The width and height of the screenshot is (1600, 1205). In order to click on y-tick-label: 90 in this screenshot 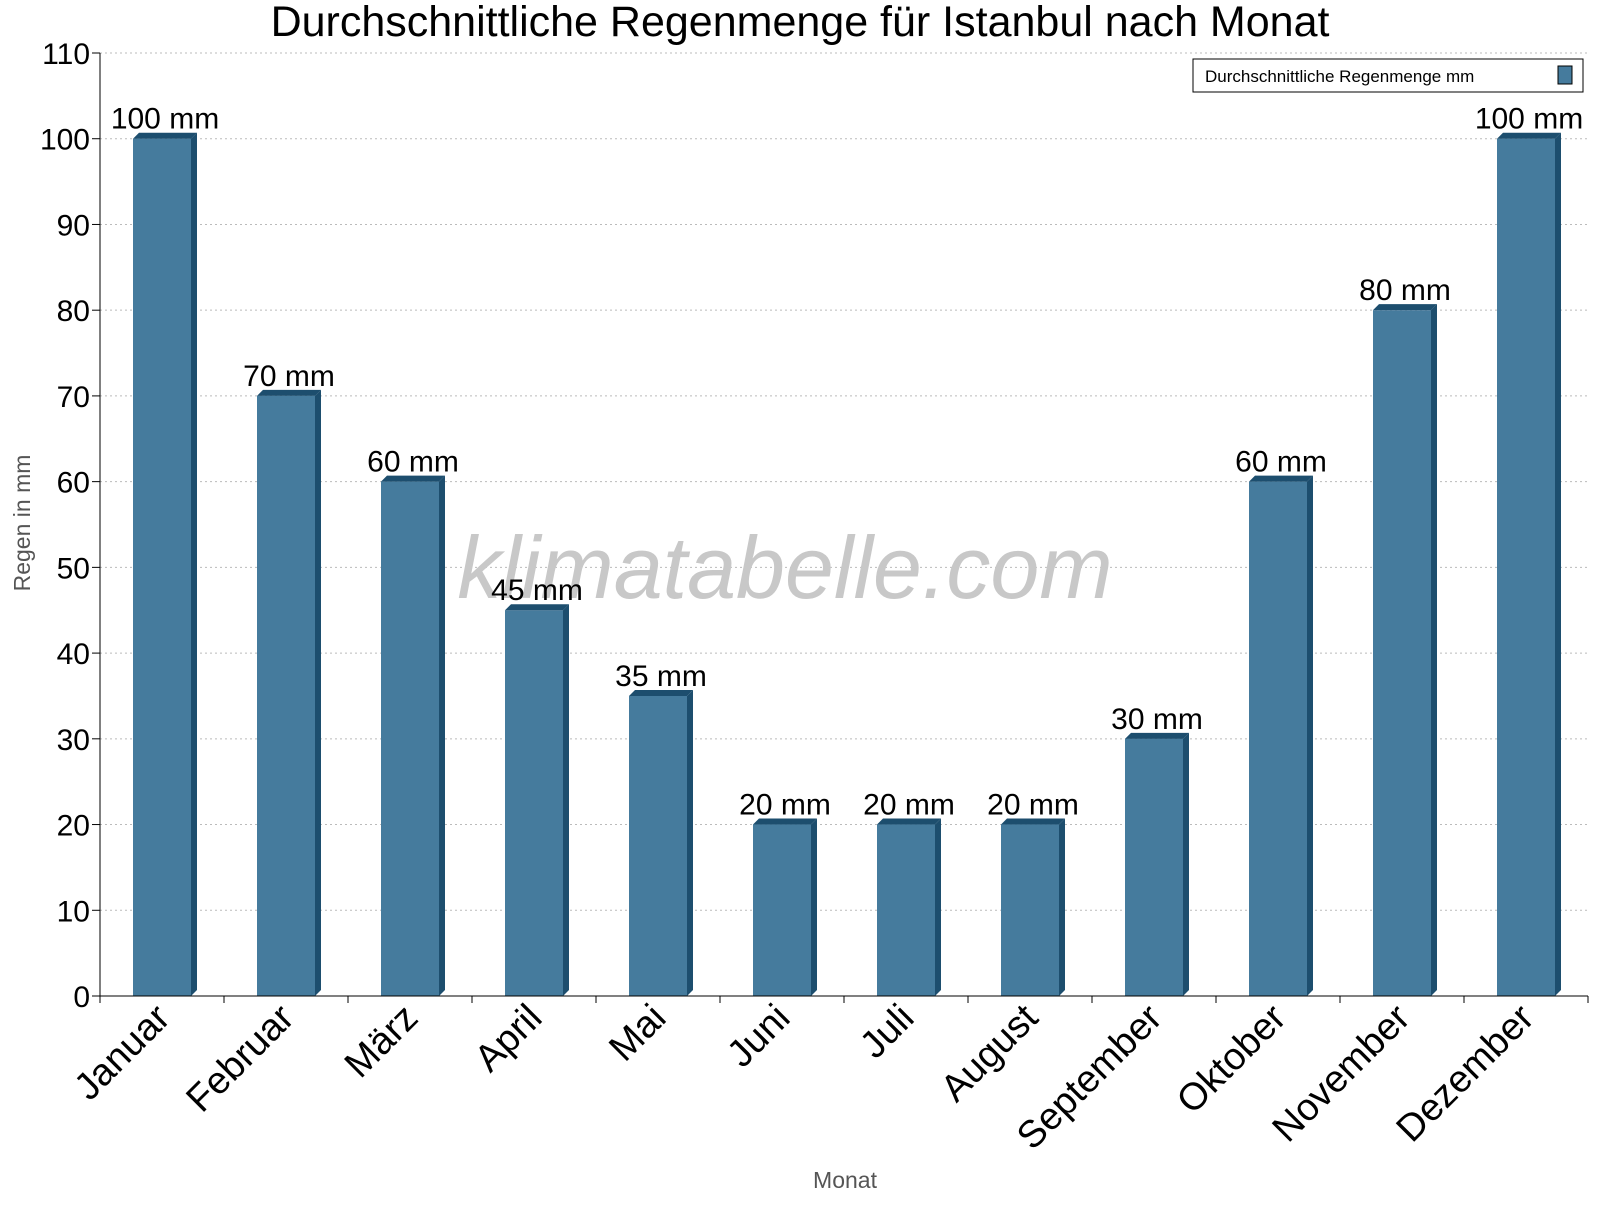, I will do `click(73, 225)`.